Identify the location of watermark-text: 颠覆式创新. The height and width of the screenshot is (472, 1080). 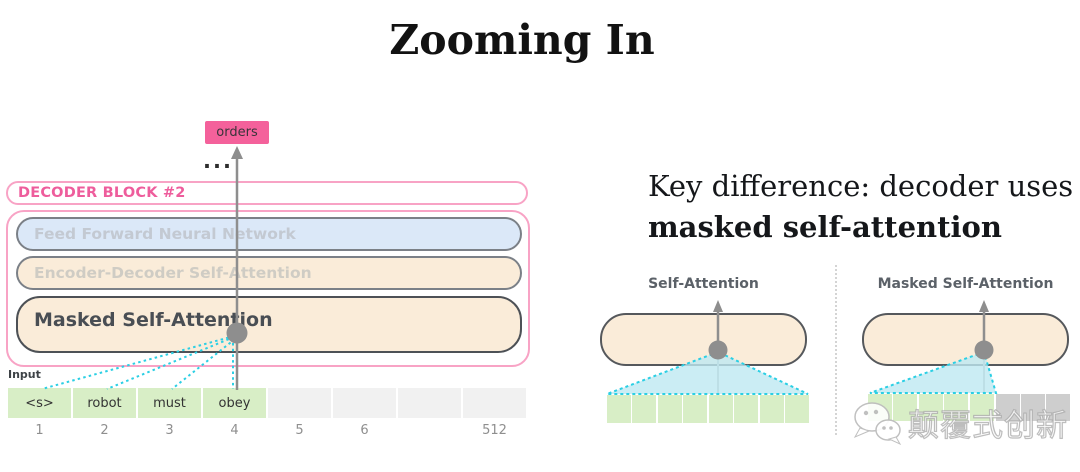
(987, 425).